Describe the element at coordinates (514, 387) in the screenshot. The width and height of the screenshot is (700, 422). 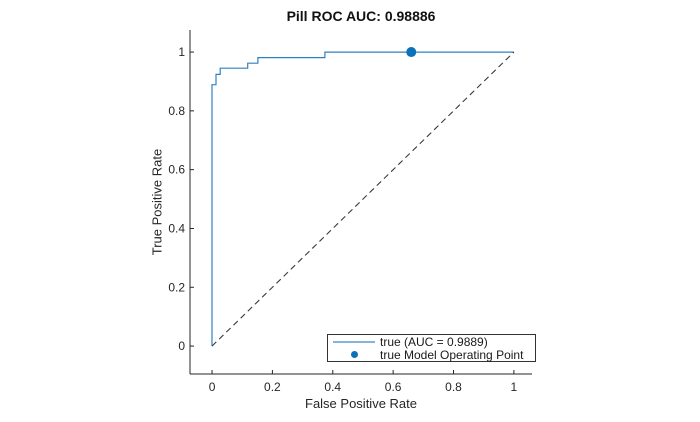
I see `x-tick-label: 1` at that location.